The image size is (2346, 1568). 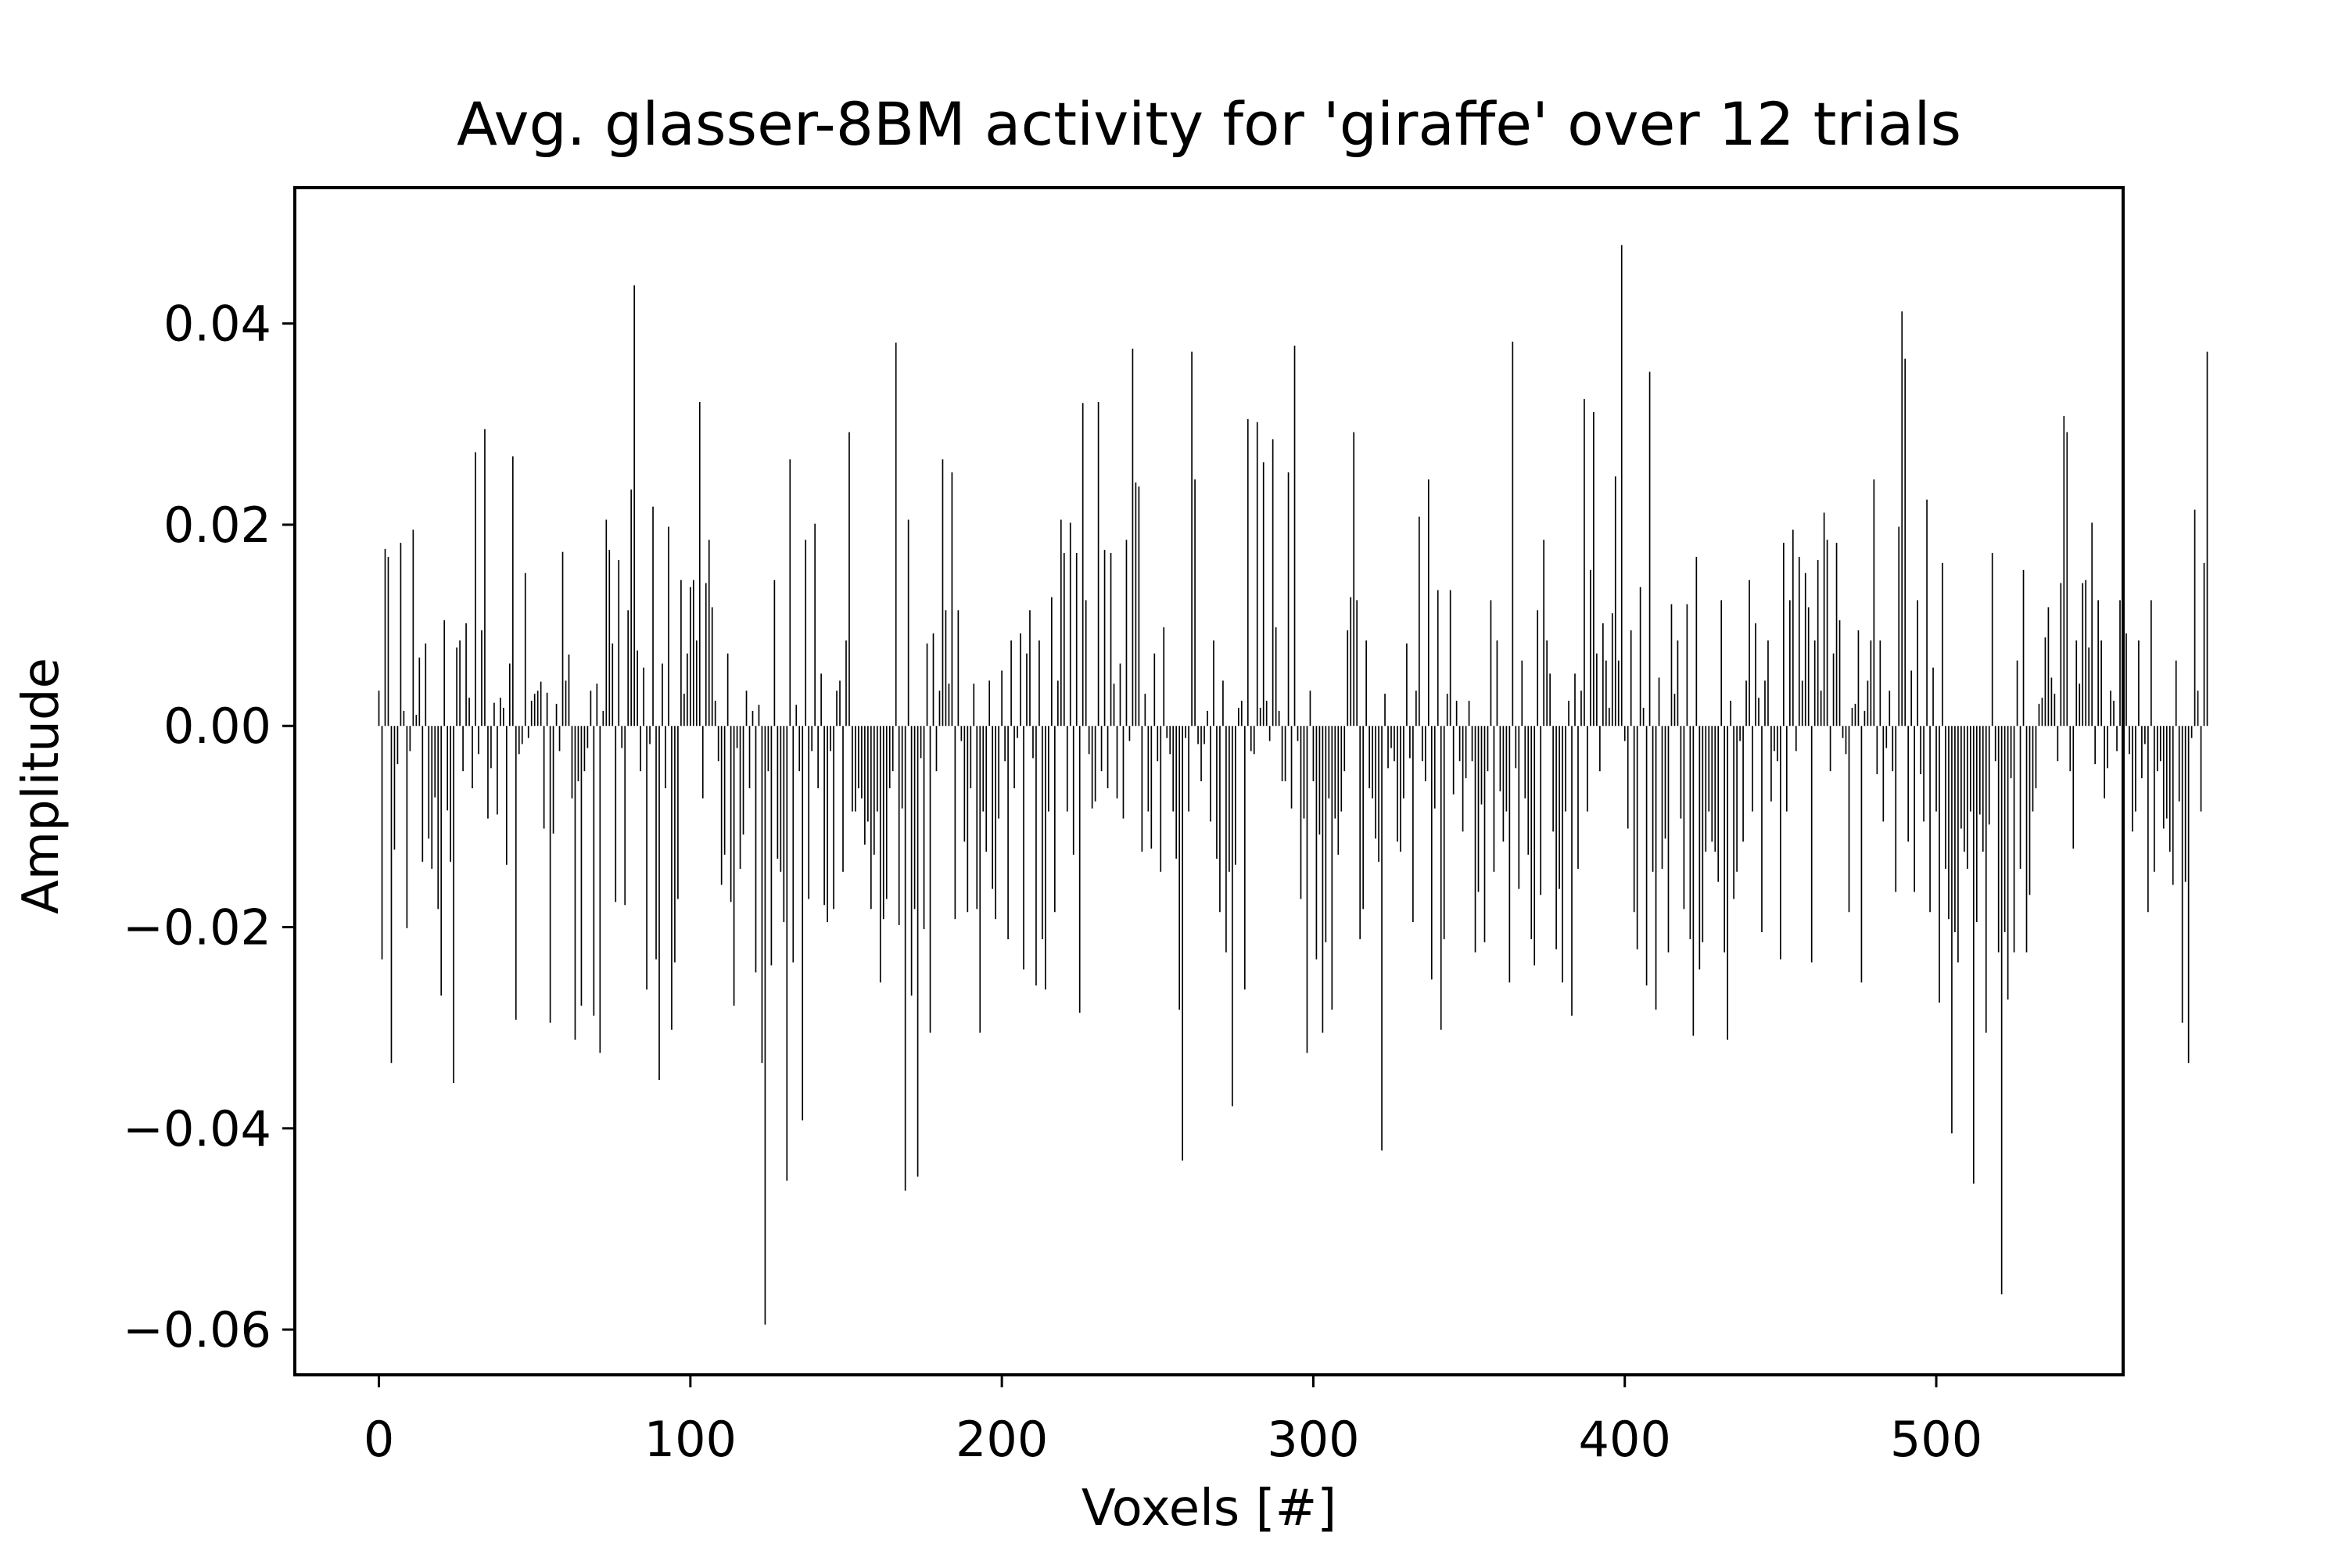 I want to click on x-tick-label-1: 100, so click(x=690, y=1439).